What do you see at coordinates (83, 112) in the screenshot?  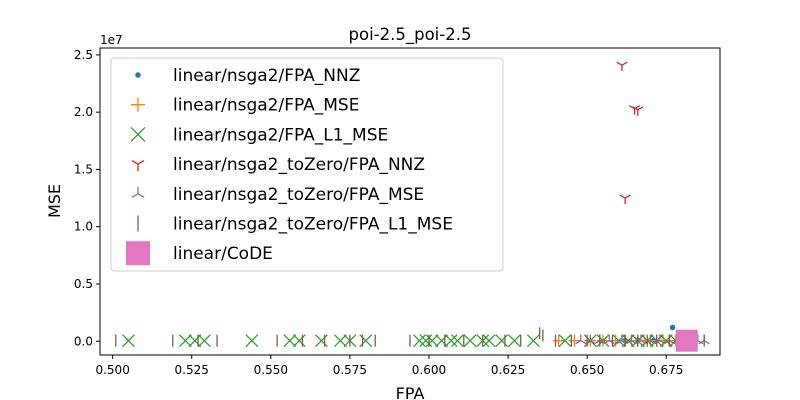 I see `y-tick-label: 2.0` at bounding box center [83, 112].